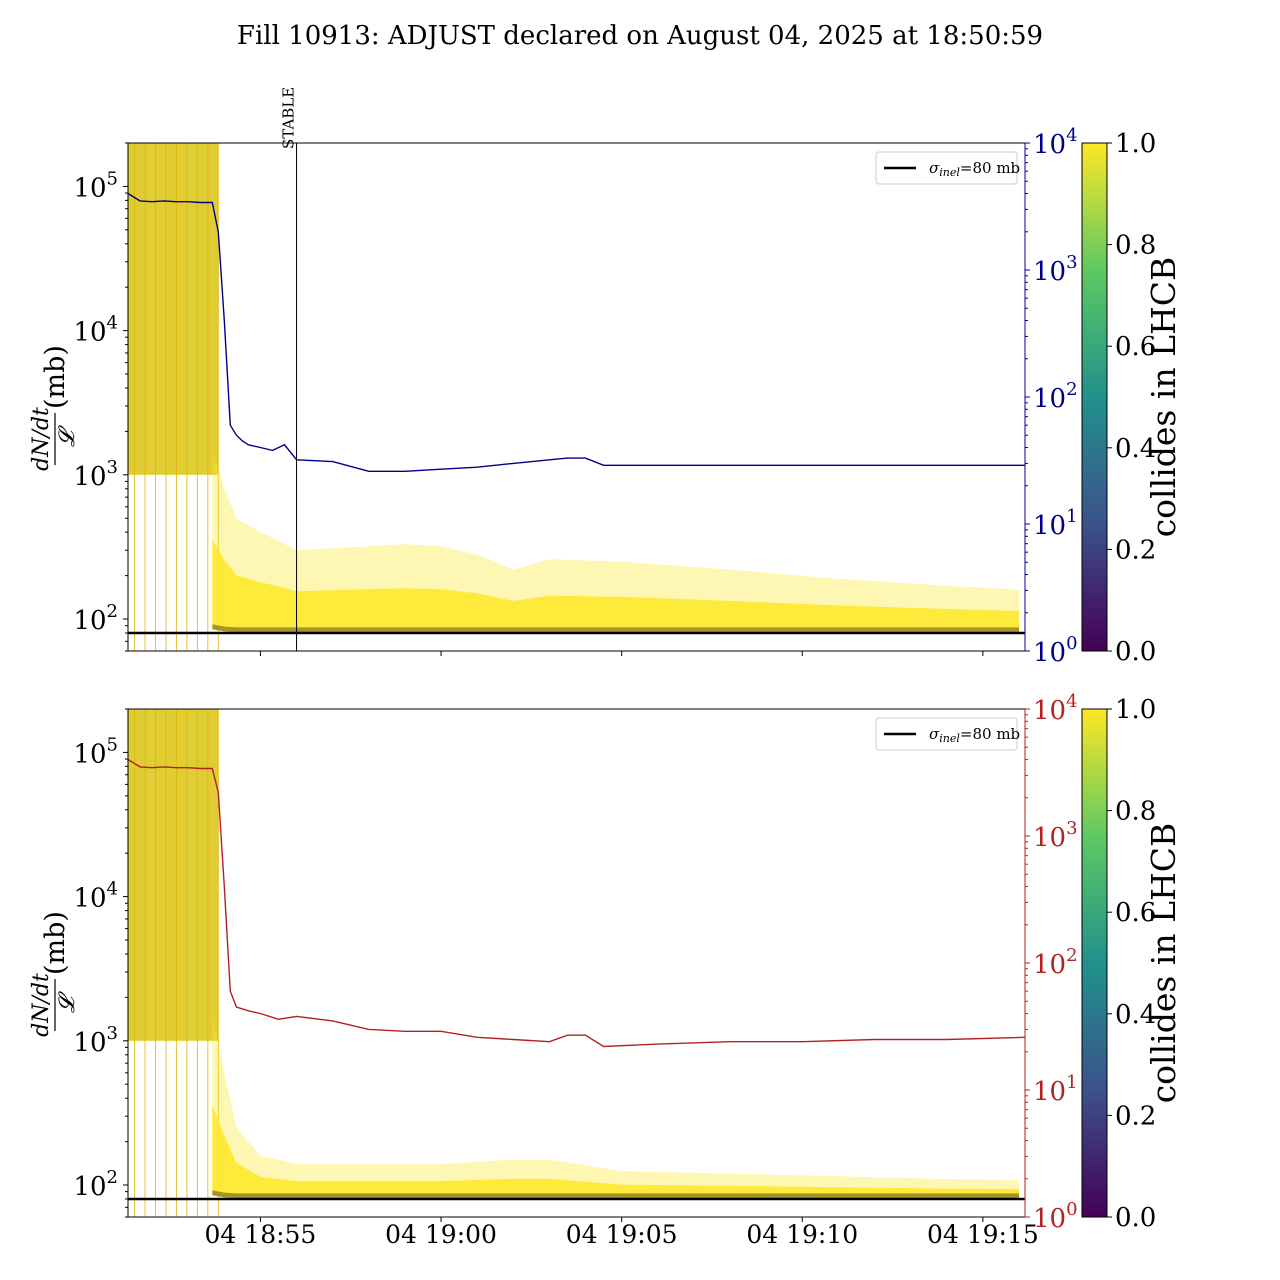  I want to click on x-tick-label: 04 18:55, so click(261, 1234).